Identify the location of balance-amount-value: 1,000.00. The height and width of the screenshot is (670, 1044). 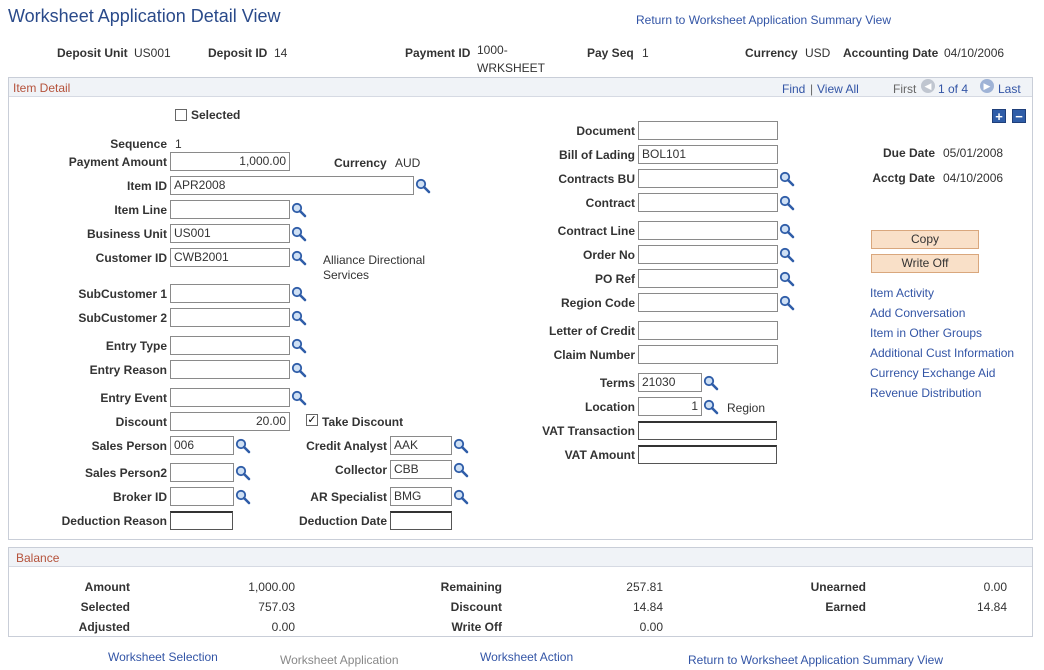
(271, 587).